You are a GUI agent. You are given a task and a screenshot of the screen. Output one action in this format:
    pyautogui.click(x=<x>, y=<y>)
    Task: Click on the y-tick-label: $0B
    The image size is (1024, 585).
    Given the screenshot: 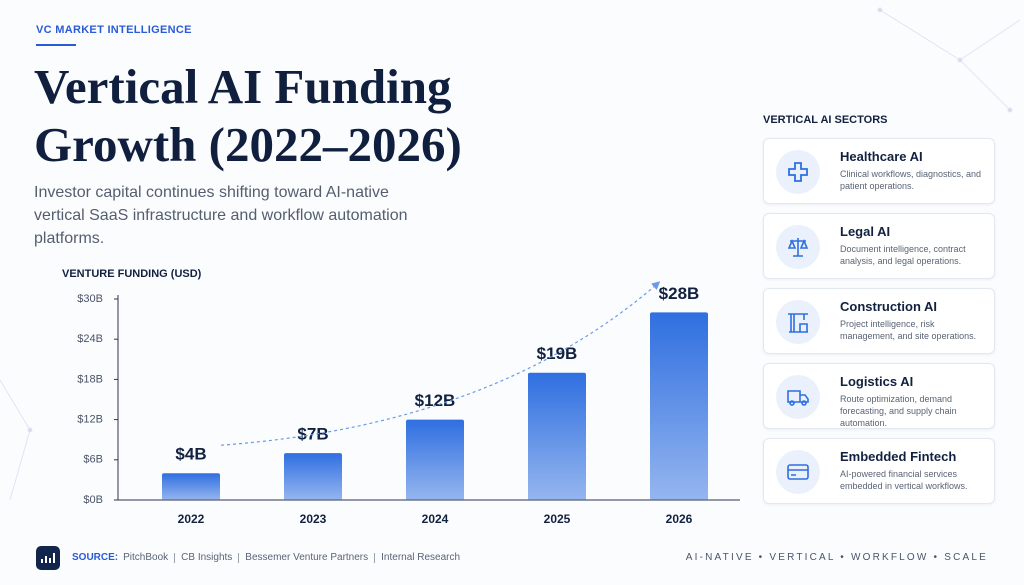 What is the action you would take?
    pyautogui.click(x=93, y=500)
    